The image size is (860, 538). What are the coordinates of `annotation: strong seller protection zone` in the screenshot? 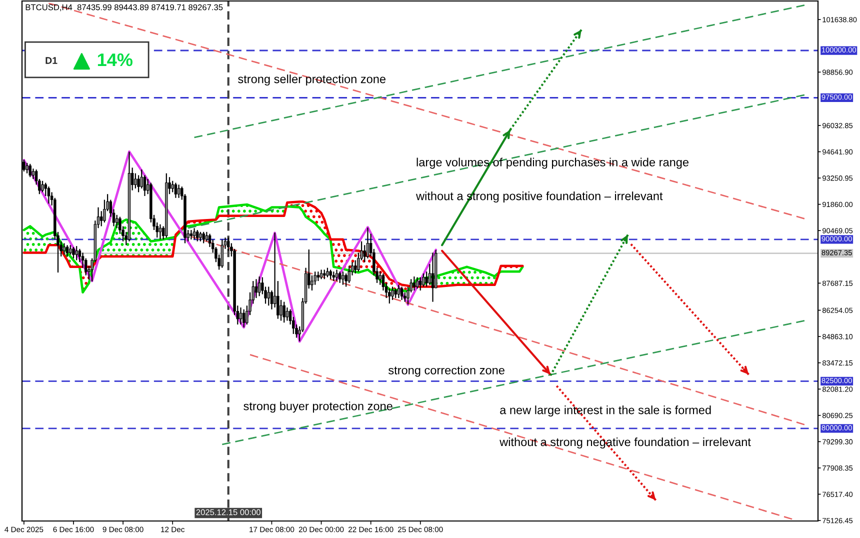 It's located at (312, 80).